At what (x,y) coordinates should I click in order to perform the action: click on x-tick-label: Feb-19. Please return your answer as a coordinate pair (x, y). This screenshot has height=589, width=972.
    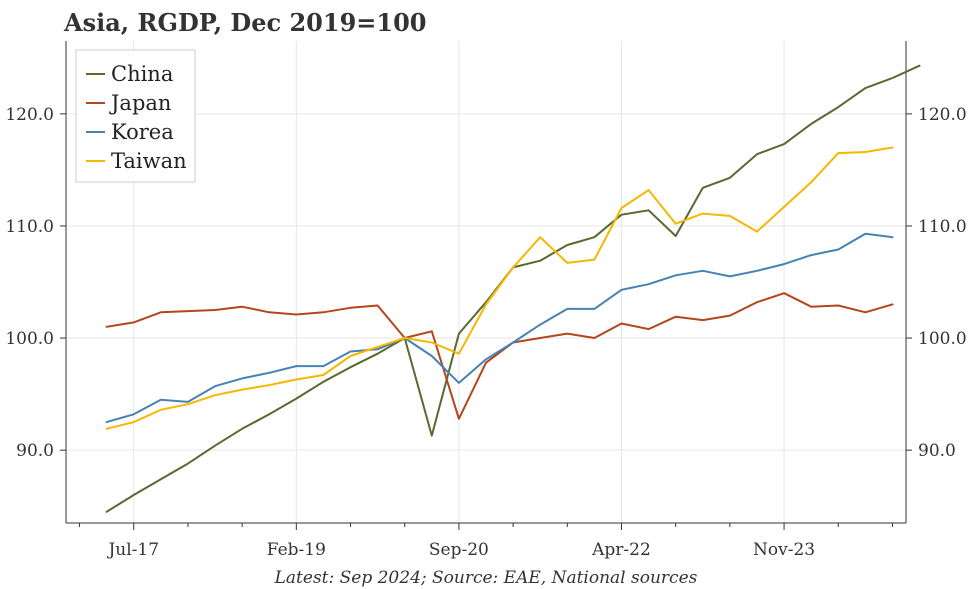
    Looking at the image, I should click on (296, 550).